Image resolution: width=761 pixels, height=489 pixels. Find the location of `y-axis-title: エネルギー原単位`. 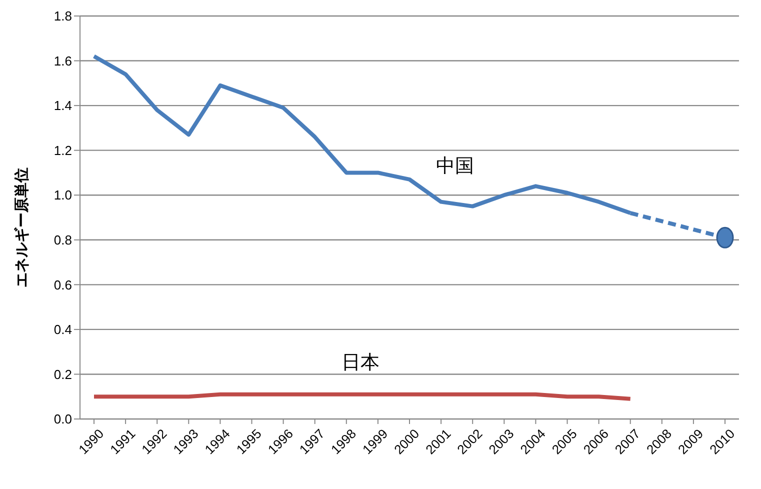

y-axis-title: エネルギー原単位 is located at coordinates (21, 228).